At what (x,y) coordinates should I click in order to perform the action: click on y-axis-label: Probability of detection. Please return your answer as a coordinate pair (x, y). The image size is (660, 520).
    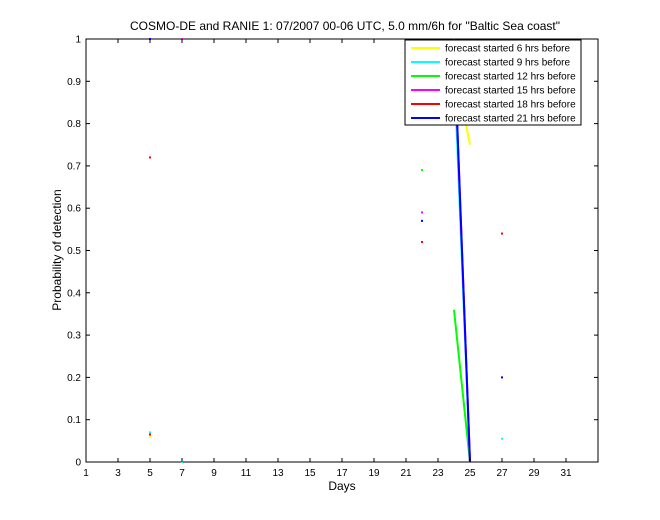
    Looking at the image, I should click on (57, 249).